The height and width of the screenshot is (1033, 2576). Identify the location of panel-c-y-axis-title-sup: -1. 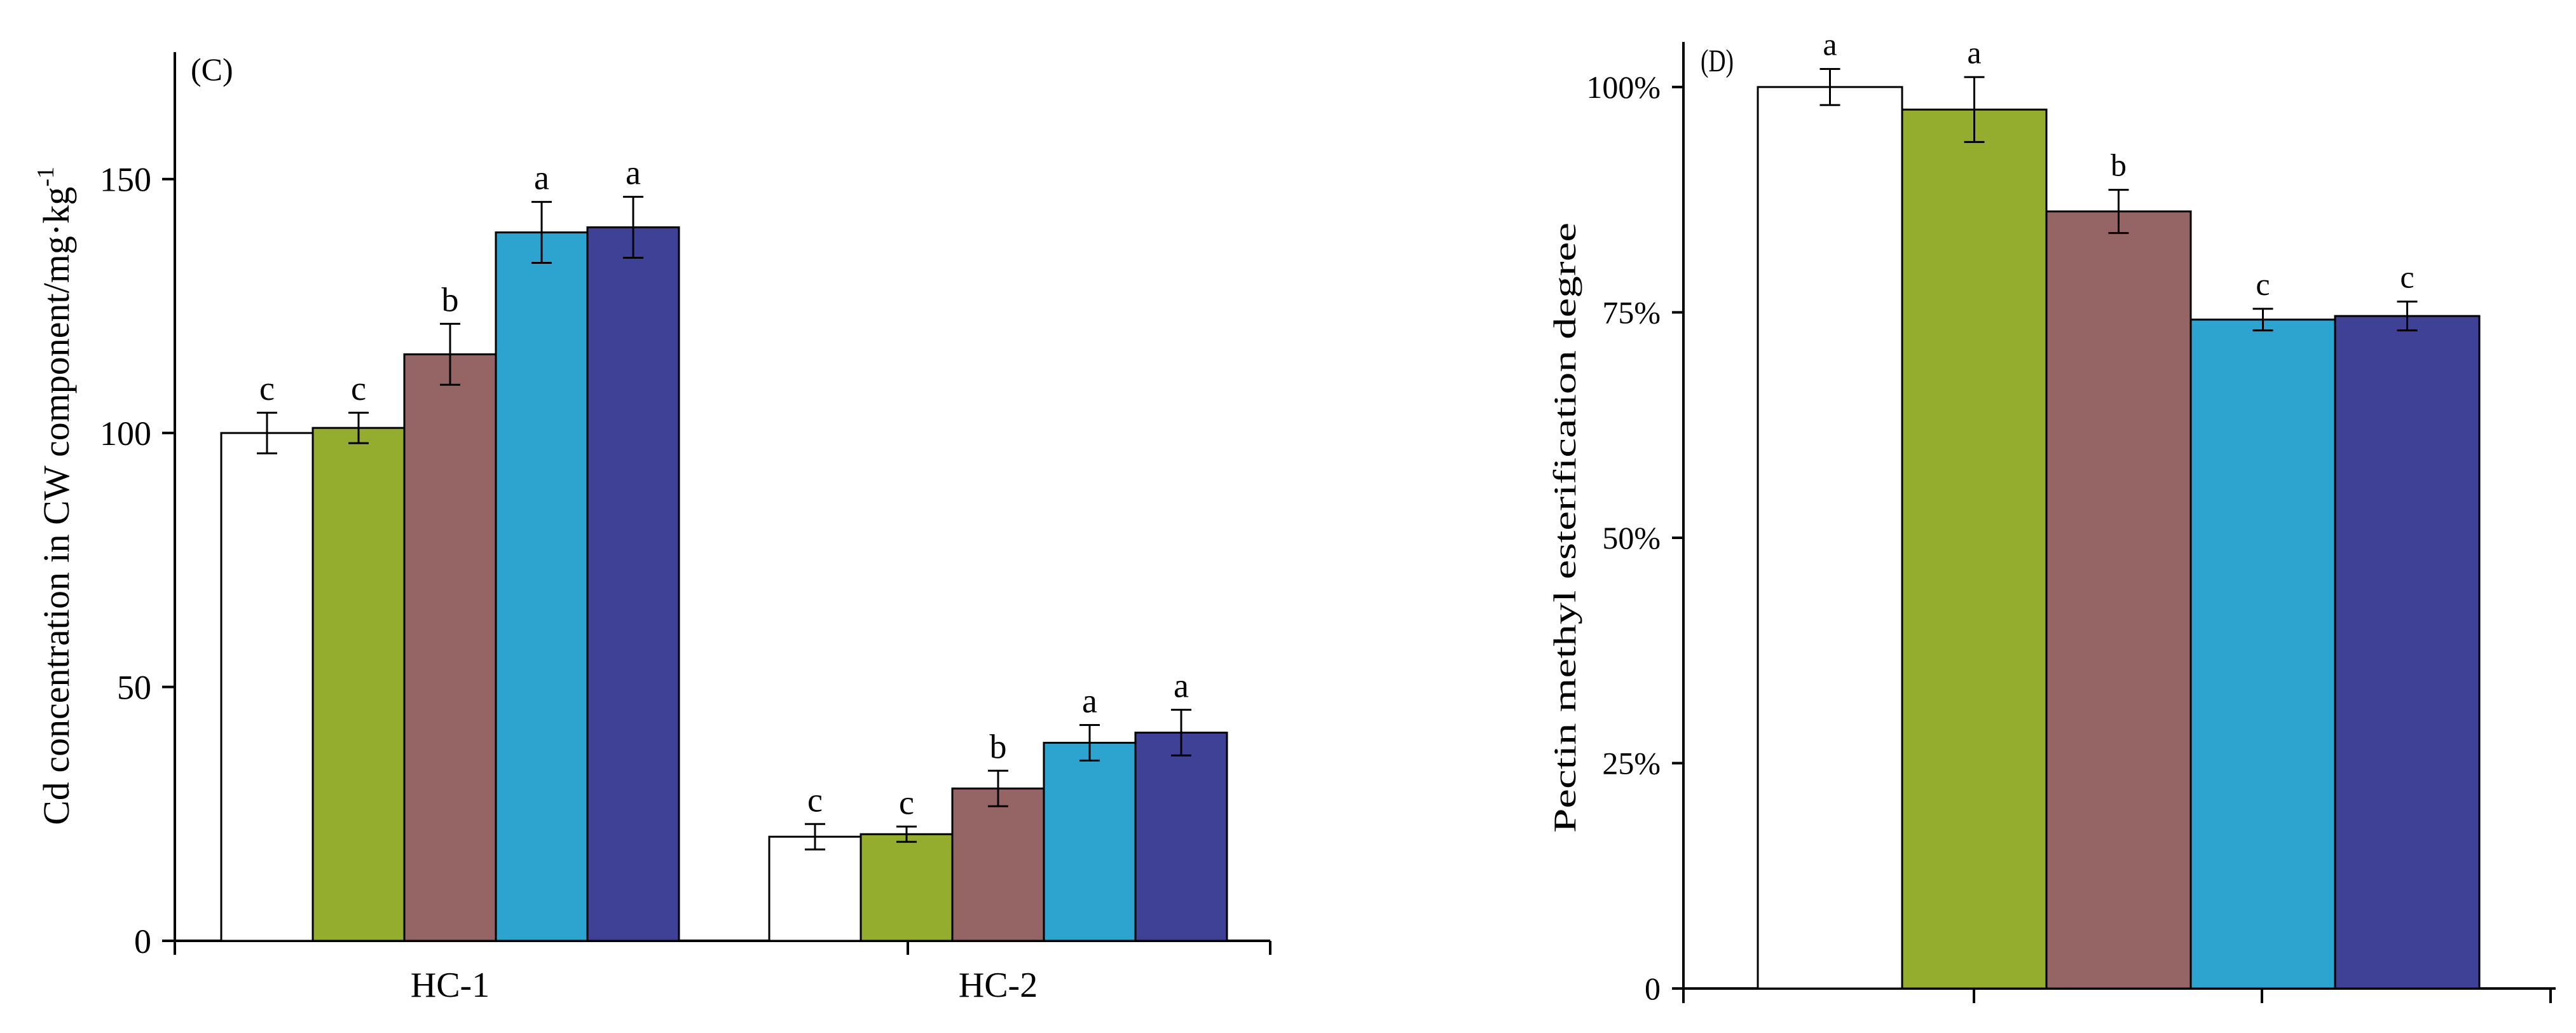
(46, 177).